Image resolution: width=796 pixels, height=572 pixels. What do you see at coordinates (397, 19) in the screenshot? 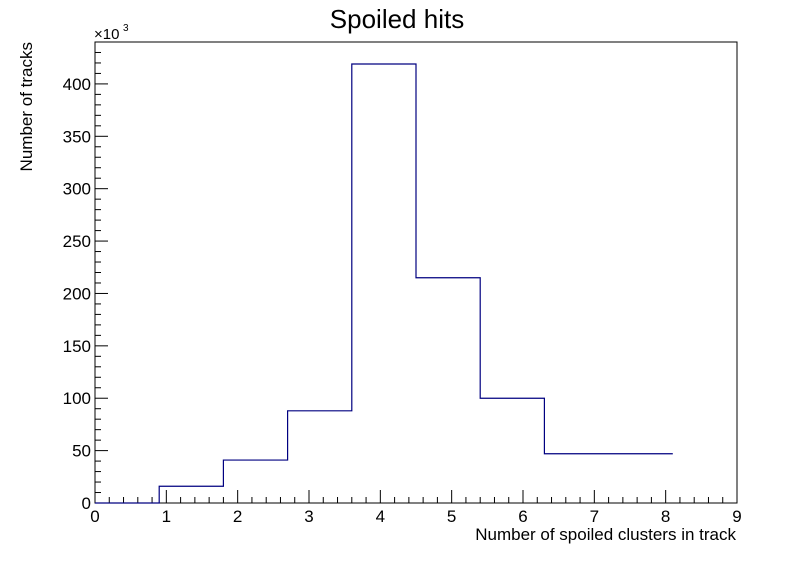
I see `chart-title: Spoiled hits` at bounding box center [397, 19].